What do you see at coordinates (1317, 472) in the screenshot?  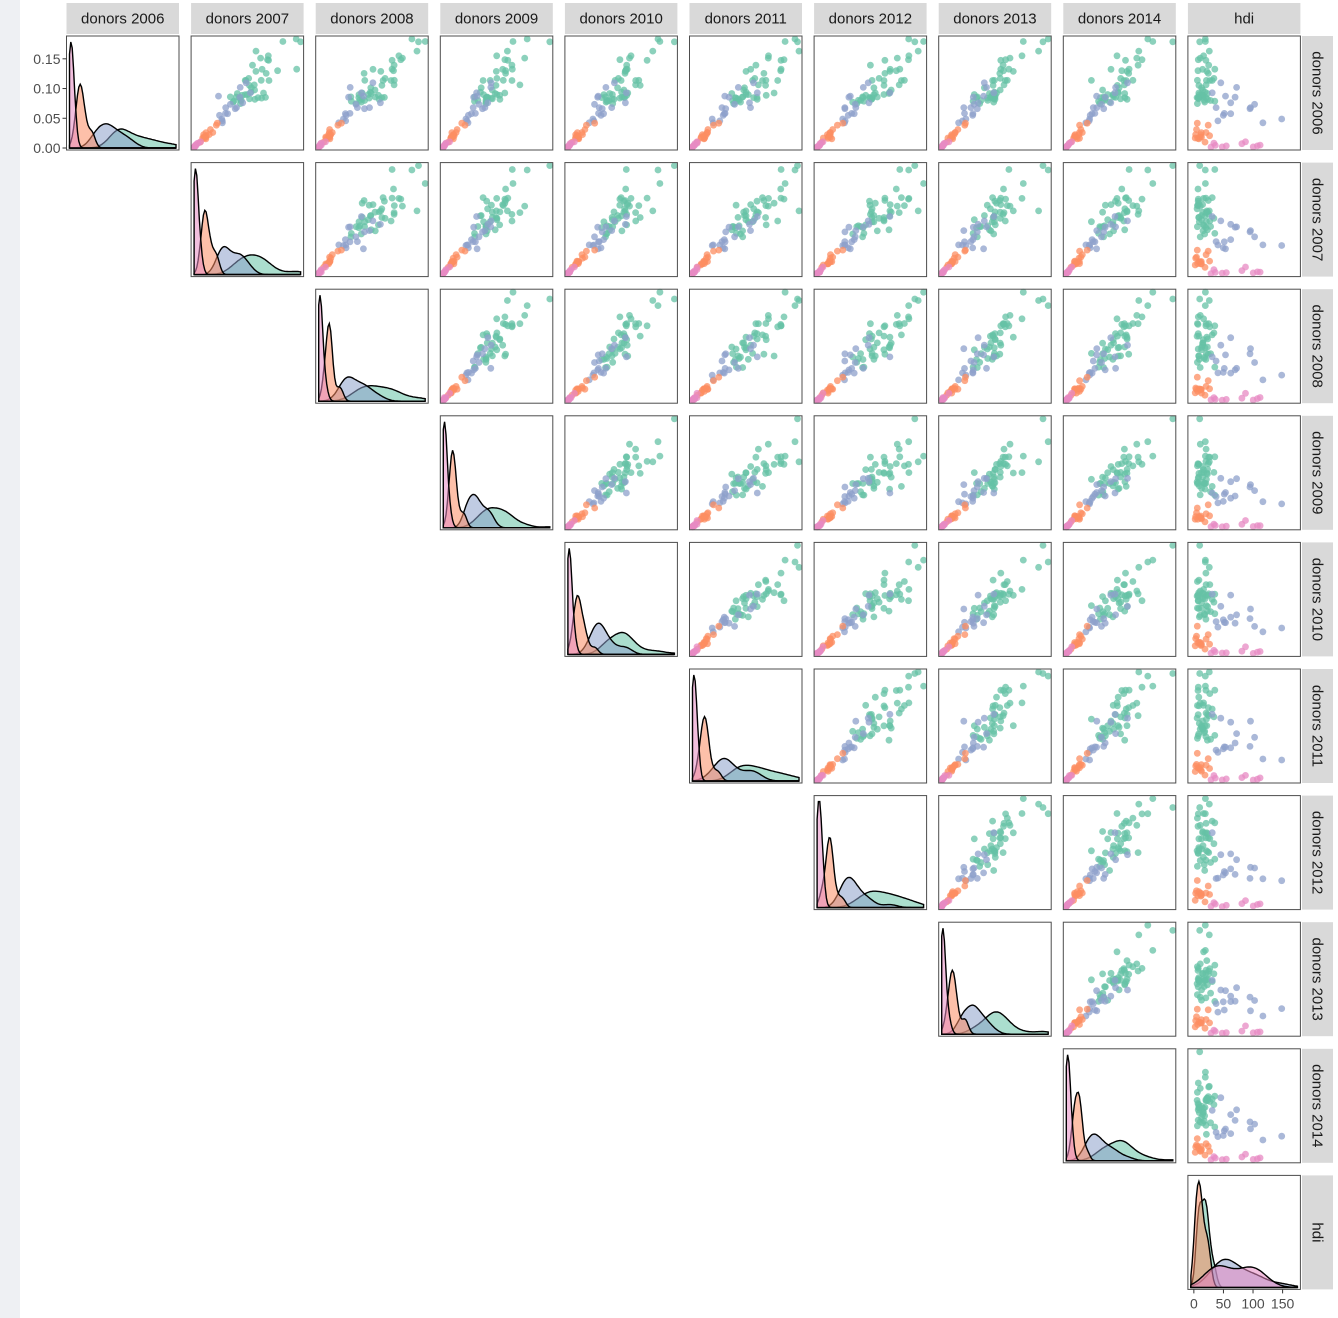 I see `row-strip-label: donors 2009` at bounding box center [1317, 472].